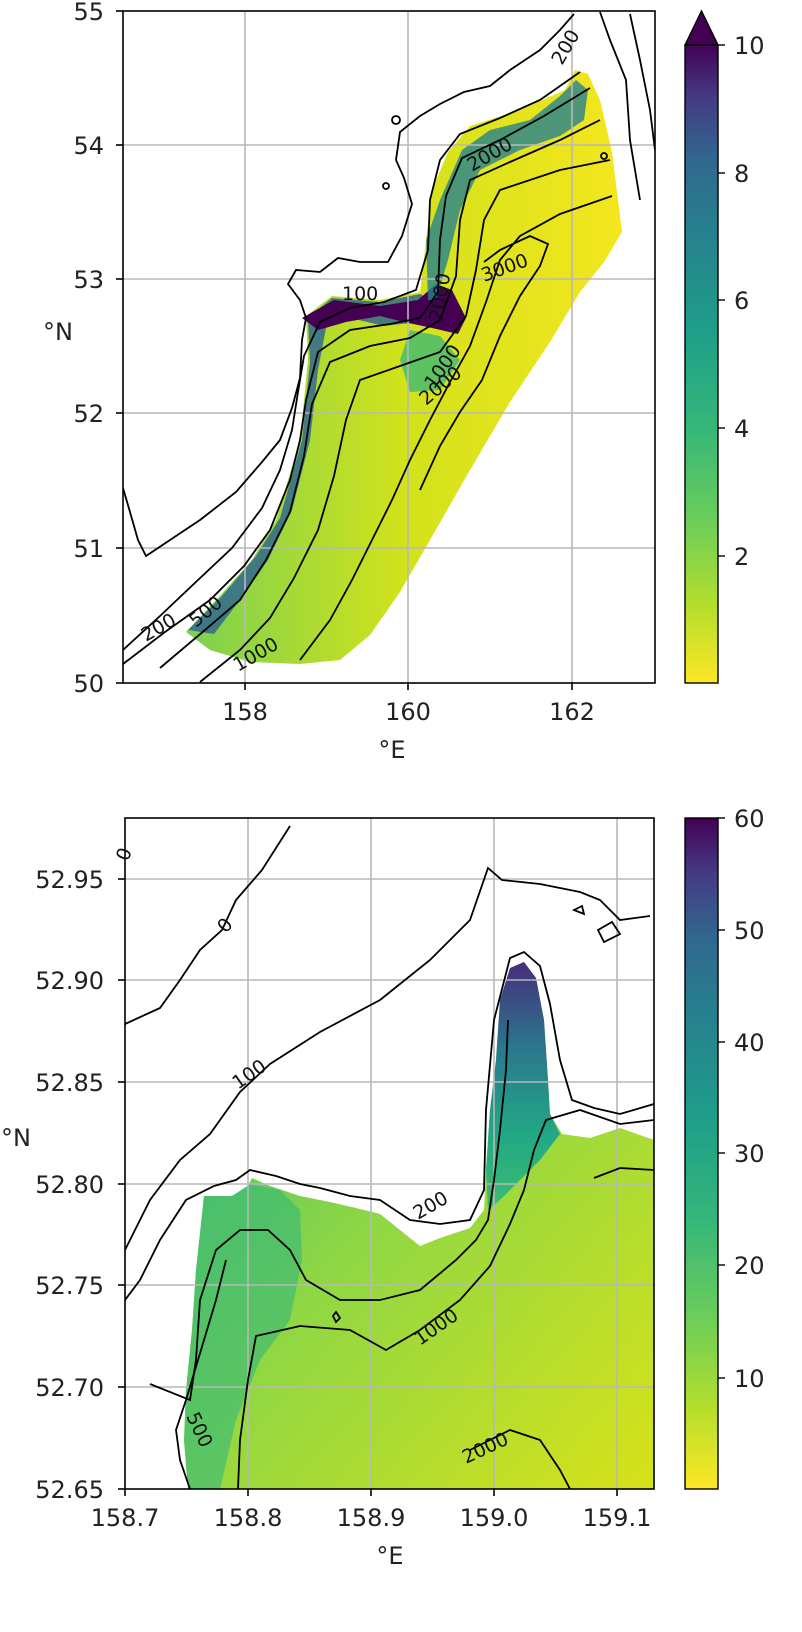  Describe the element at coordinates (245, 712) in the screenshot. I see `map1-xtick-label: 158` at that location.